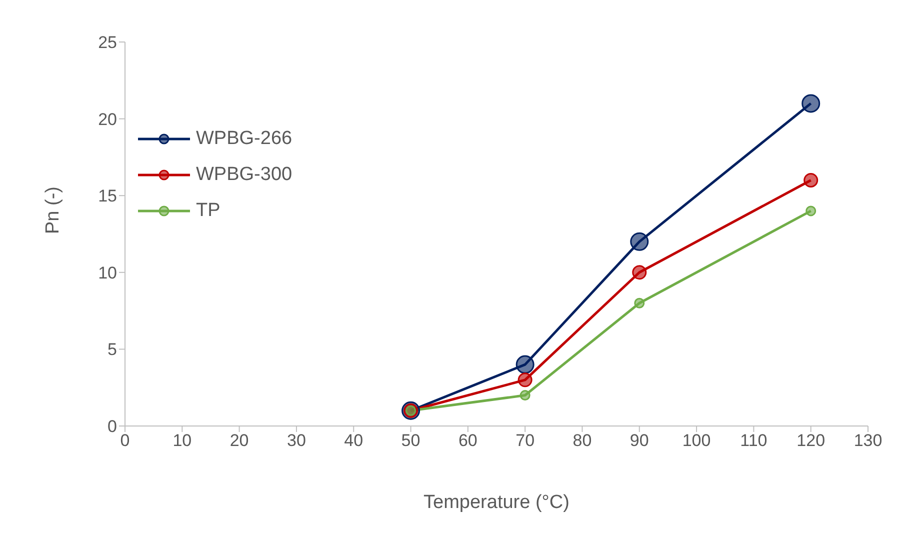  I want to click on y-tick-label: 15, so click(107, 196).